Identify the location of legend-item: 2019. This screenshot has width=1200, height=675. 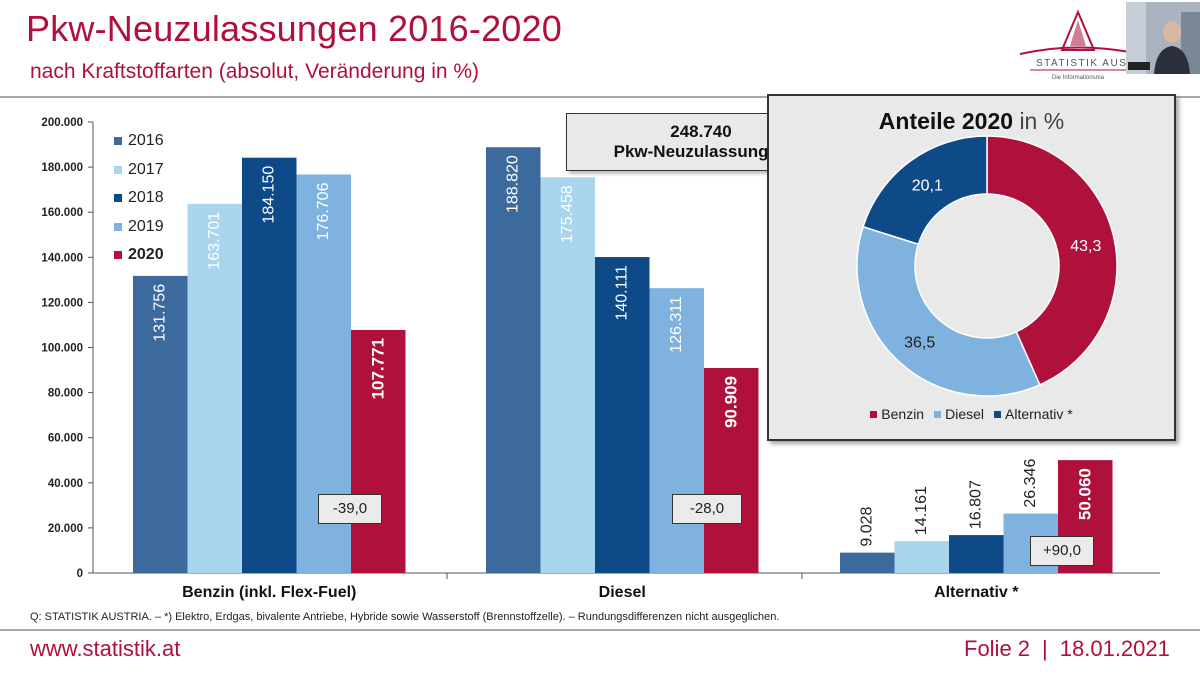
(139, 227).